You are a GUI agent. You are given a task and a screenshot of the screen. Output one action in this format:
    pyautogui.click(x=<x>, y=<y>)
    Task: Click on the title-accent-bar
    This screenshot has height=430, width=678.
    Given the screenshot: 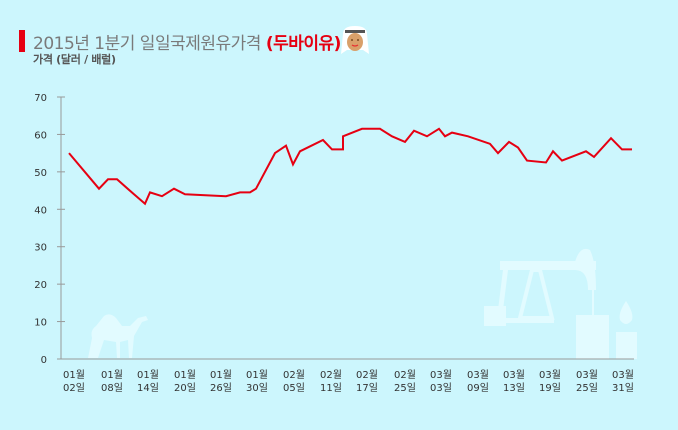 What is the action you would take?
    pyautogui.click(x=22, y=41)
    